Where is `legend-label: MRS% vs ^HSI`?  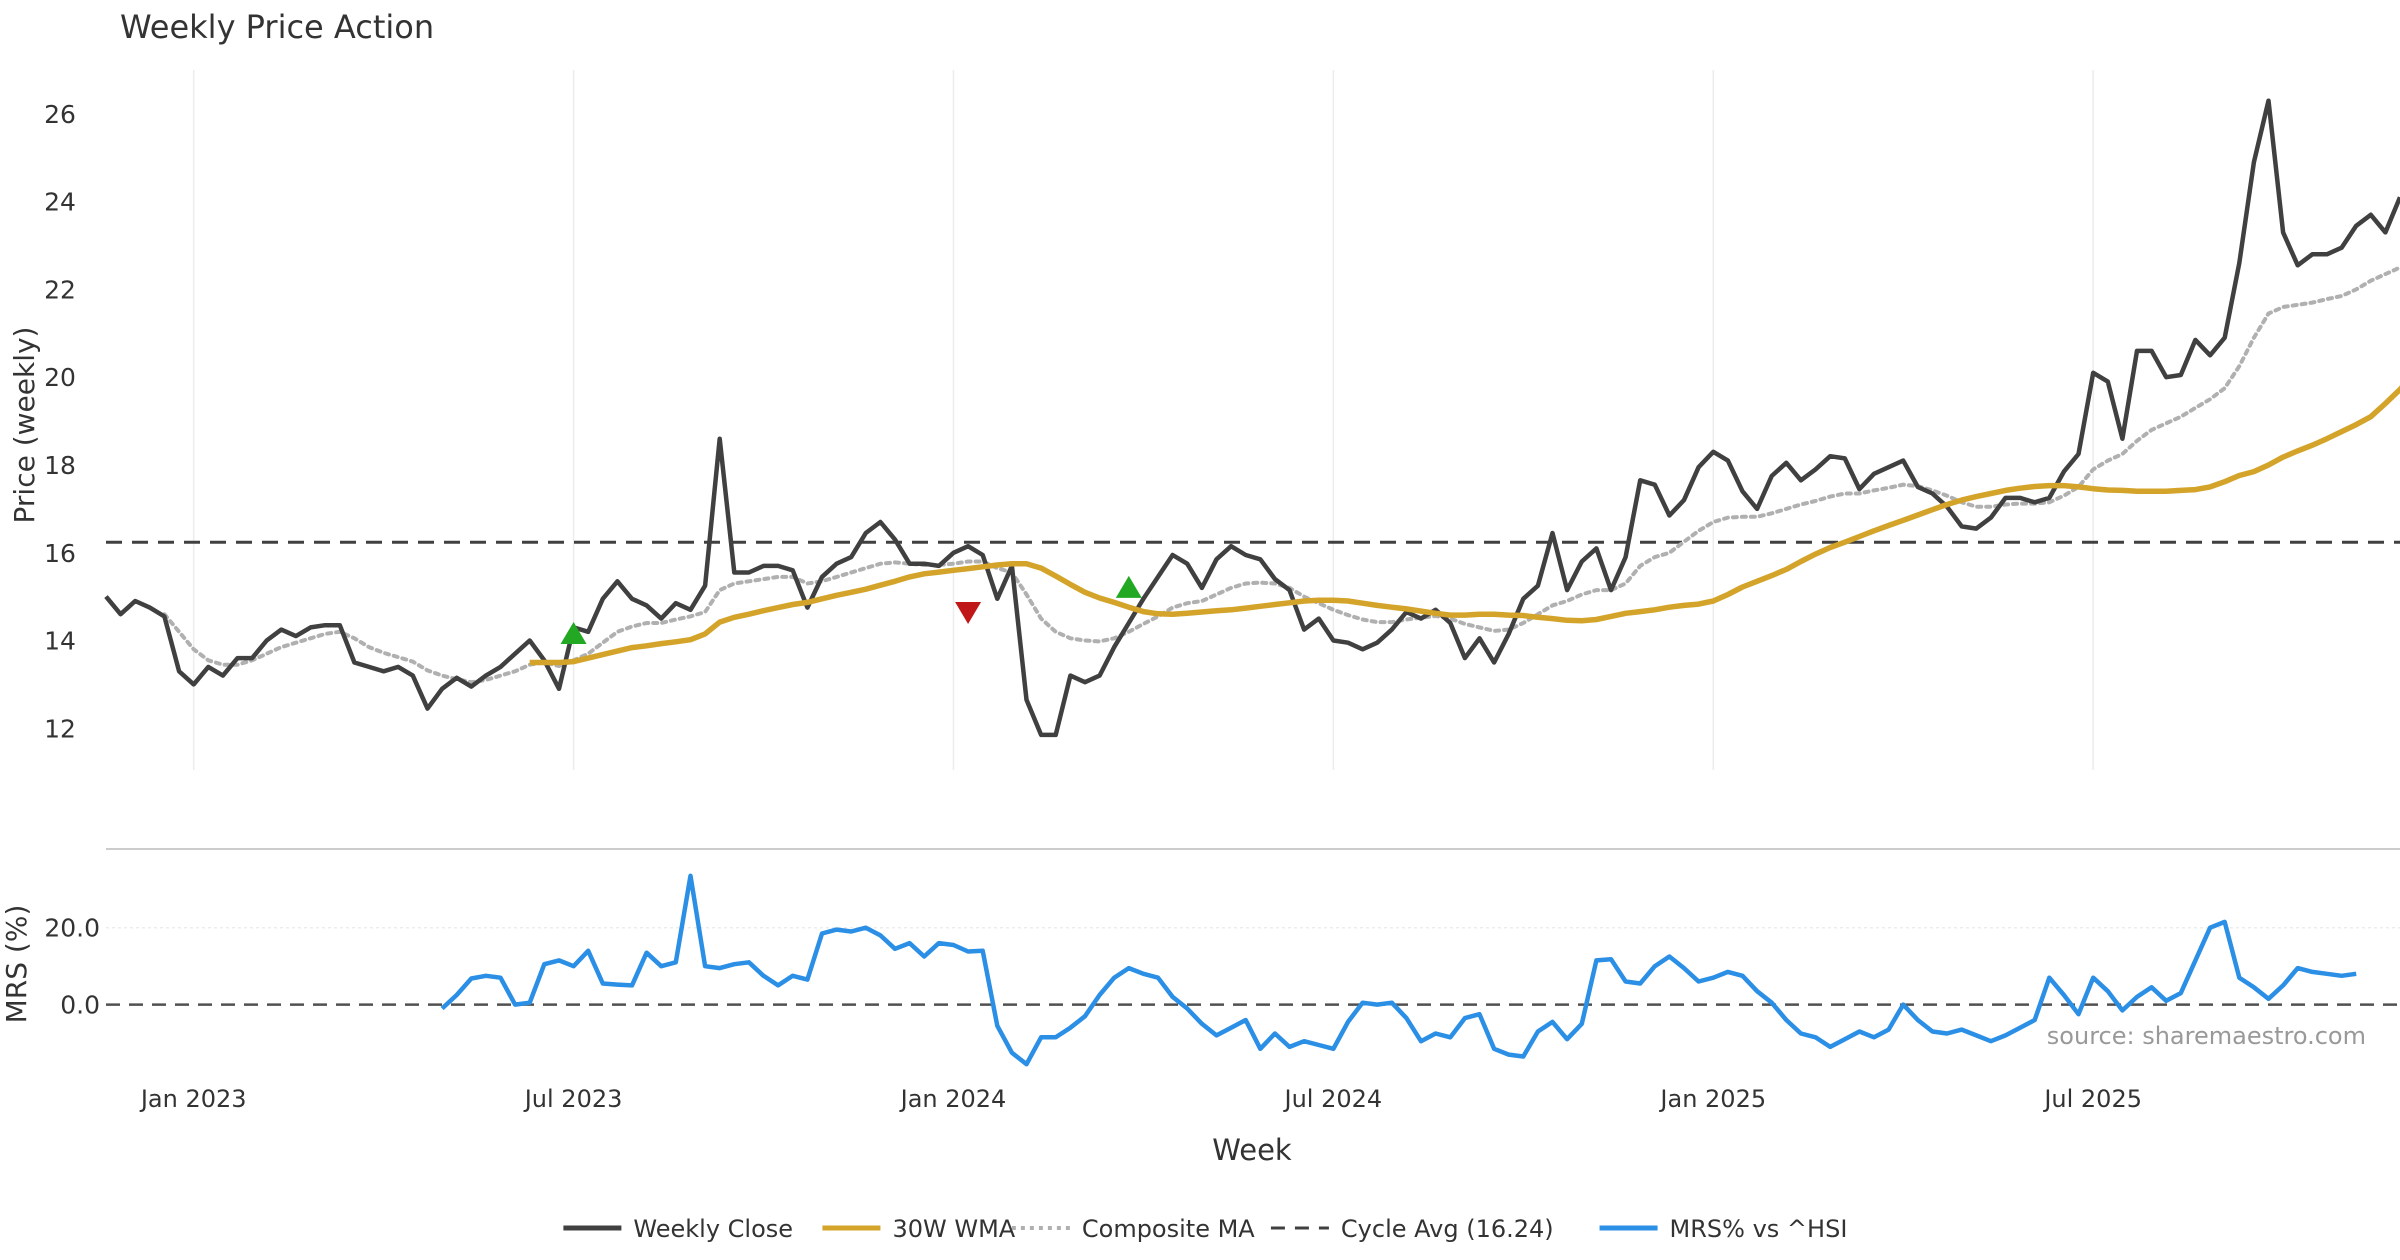
legend-label: MRS% vs ^HSI is located at coordinates (1759, 1229).